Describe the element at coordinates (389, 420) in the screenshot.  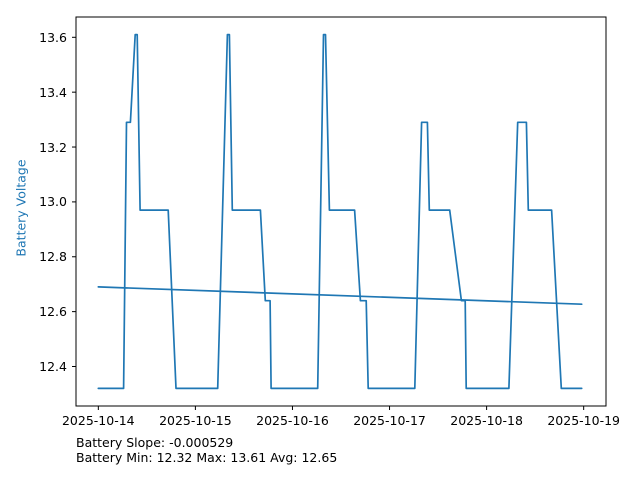
I see `x-tick-label: 2025-10-17` at that location.